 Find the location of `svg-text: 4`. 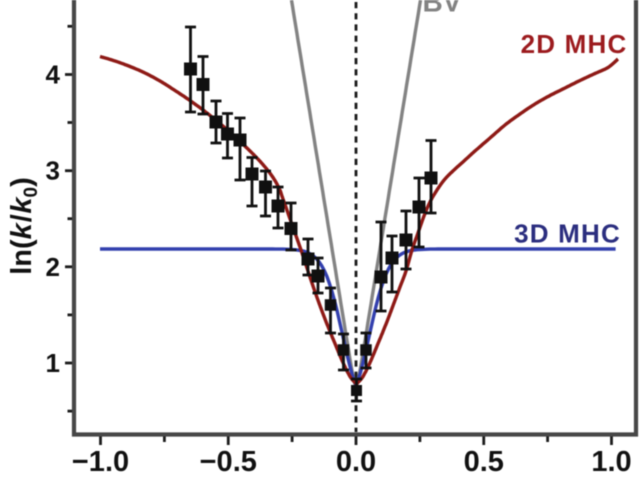

svg-text: 4 is located at coordinates (53, 75).